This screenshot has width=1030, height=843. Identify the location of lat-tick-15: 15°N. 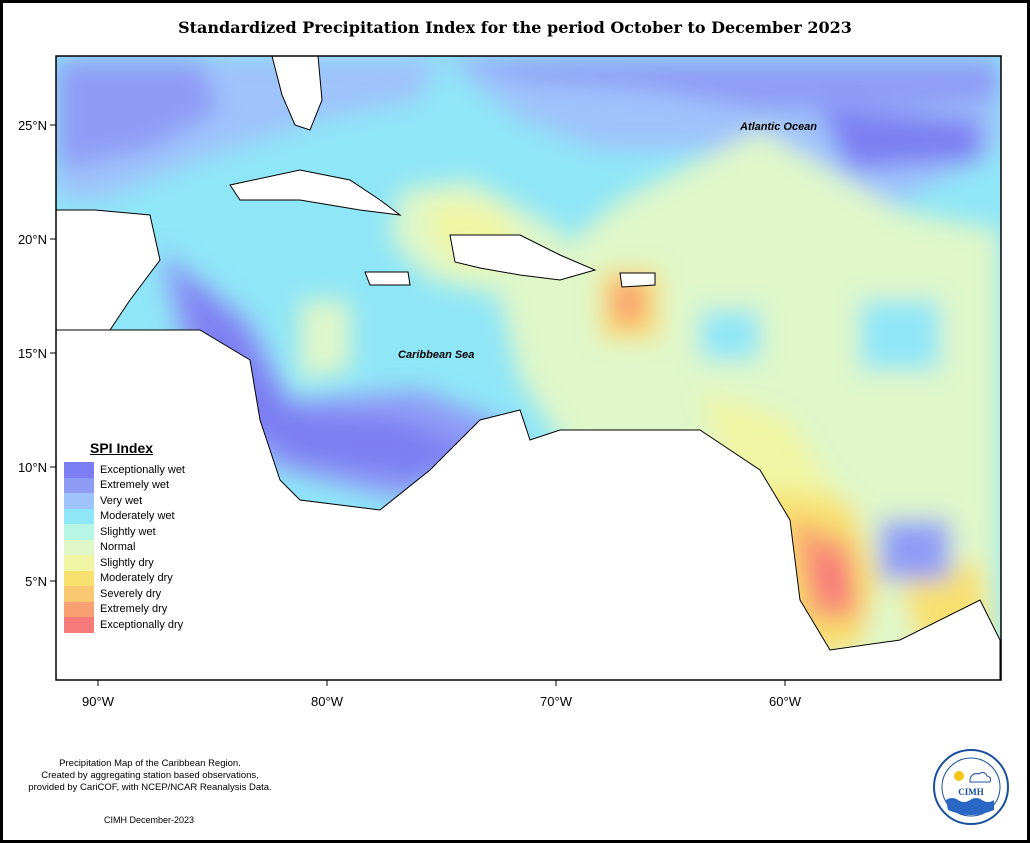
(32, 353).